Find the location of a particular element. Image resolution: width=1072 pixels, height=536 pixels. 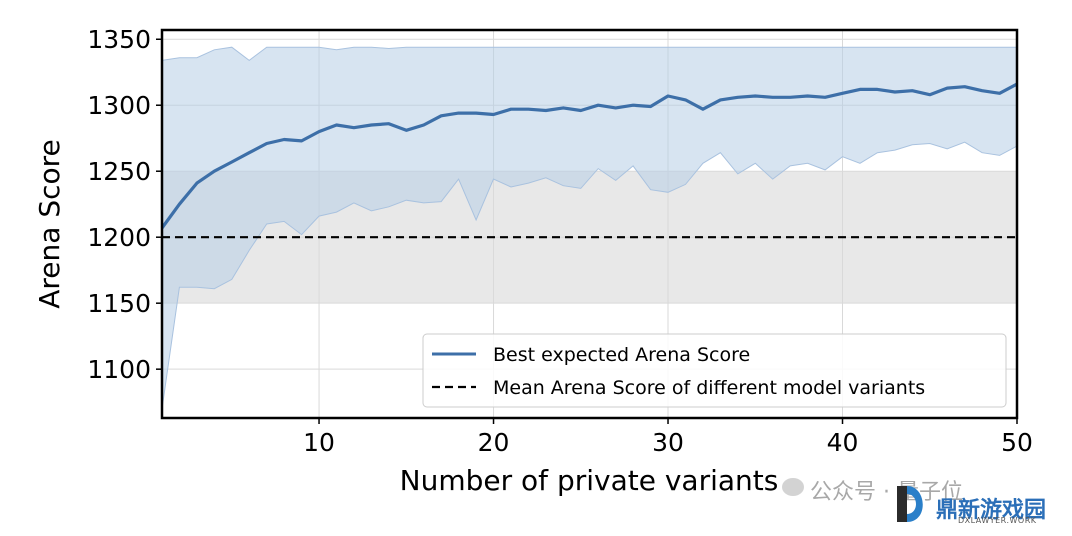

y-tick-label: 1150 is located at coordinates (119, 303).